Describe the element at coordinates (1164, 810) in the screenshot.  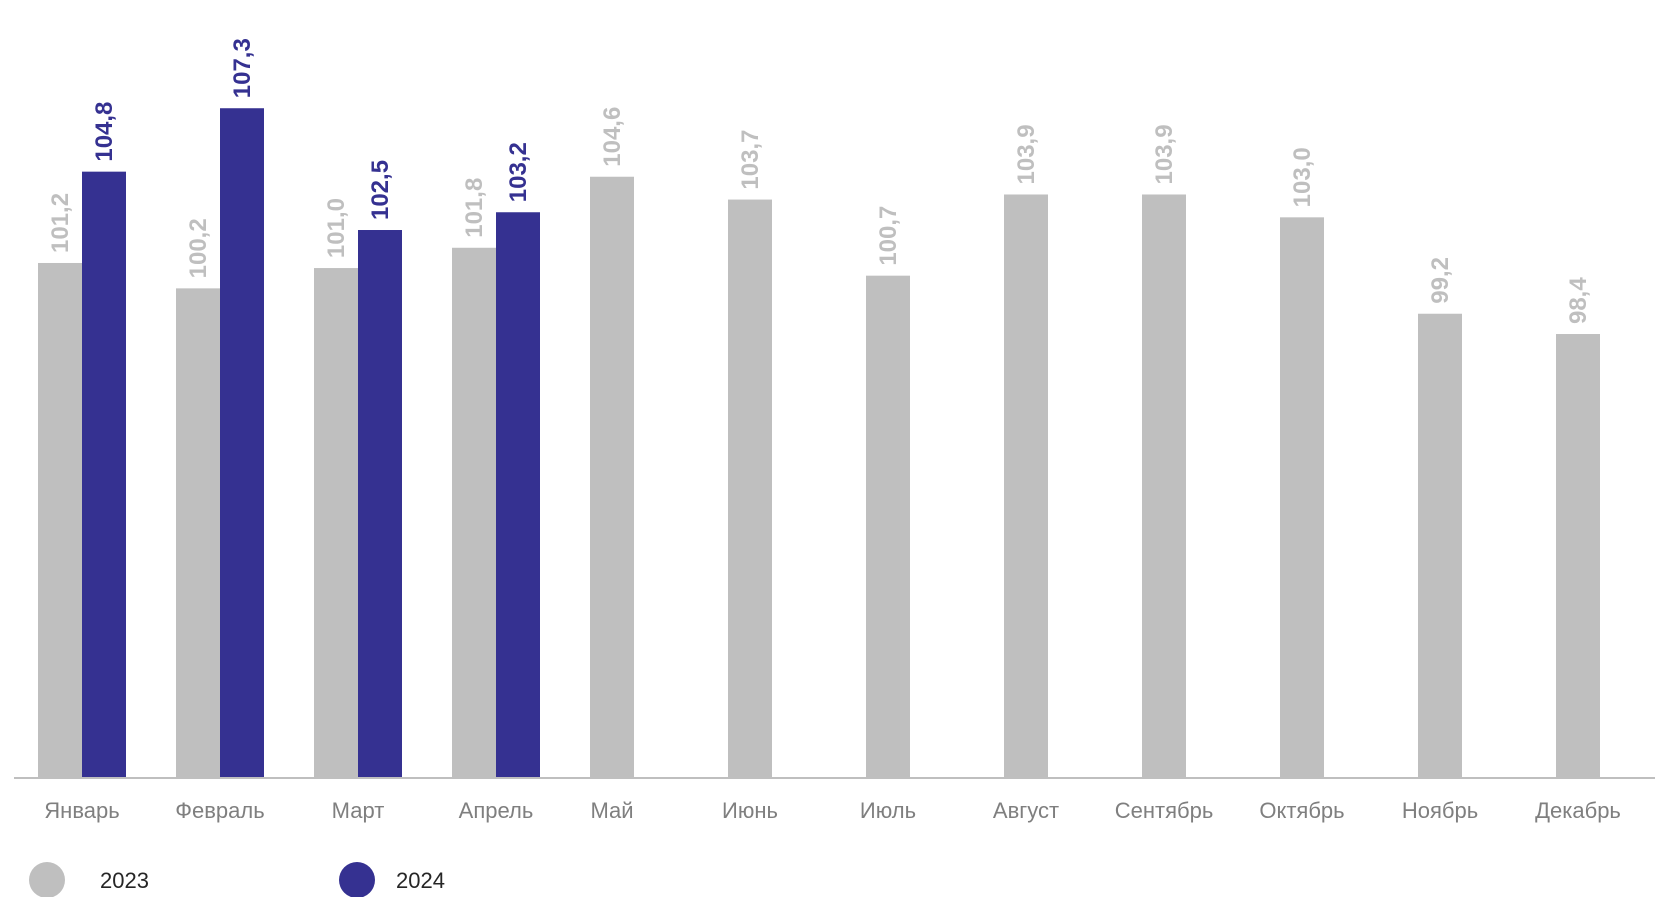
I see `category-label-8: Сентябрь` at that location.